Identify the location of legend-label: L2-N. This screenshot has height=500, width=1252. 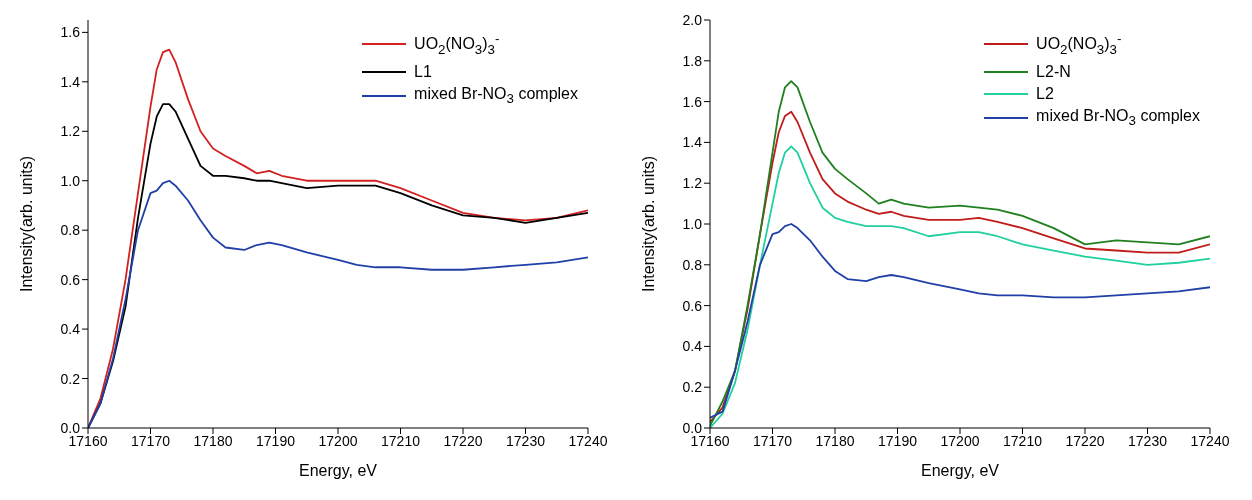
(1053, 71).